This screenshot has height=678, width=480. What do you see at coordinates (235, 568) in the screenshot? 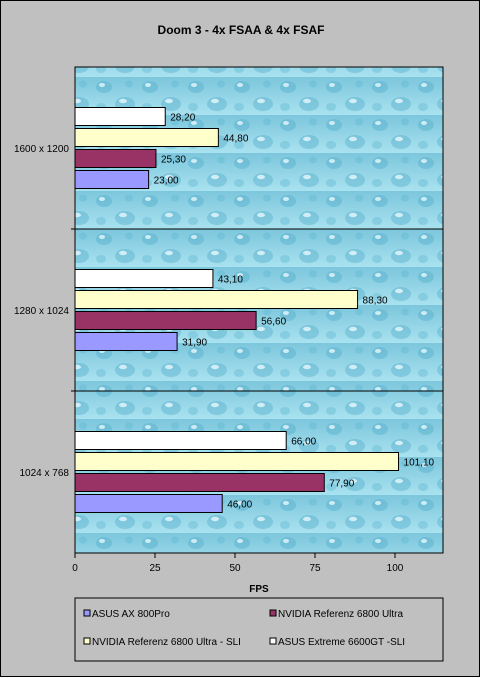
I see `x-tick-label: 50` at bounding box center [235, 568].